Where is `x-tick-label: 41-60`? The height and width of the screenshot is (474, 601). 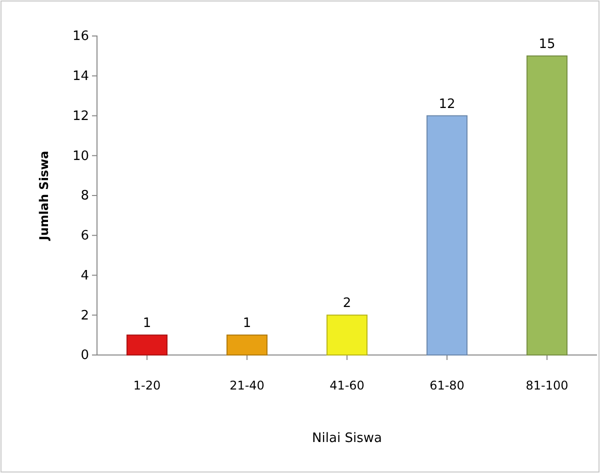 x-tick-label: 41-60 is located at coordinates (347, 385).